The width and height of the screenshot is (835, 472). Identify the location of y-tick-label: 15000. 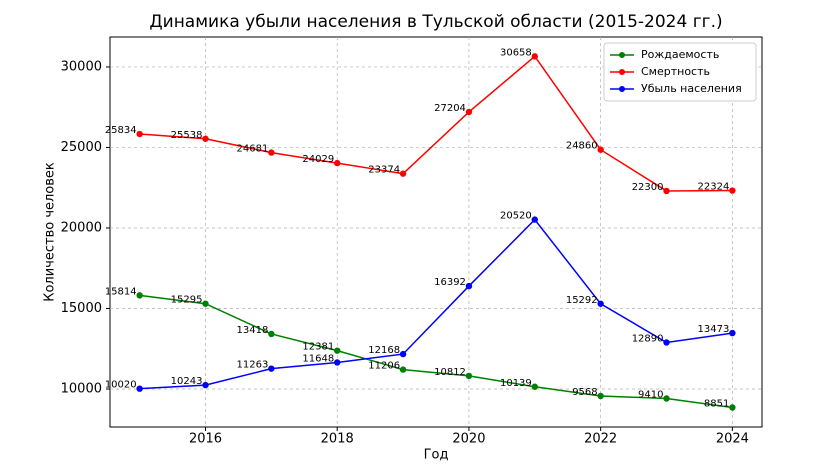
(81, 308).